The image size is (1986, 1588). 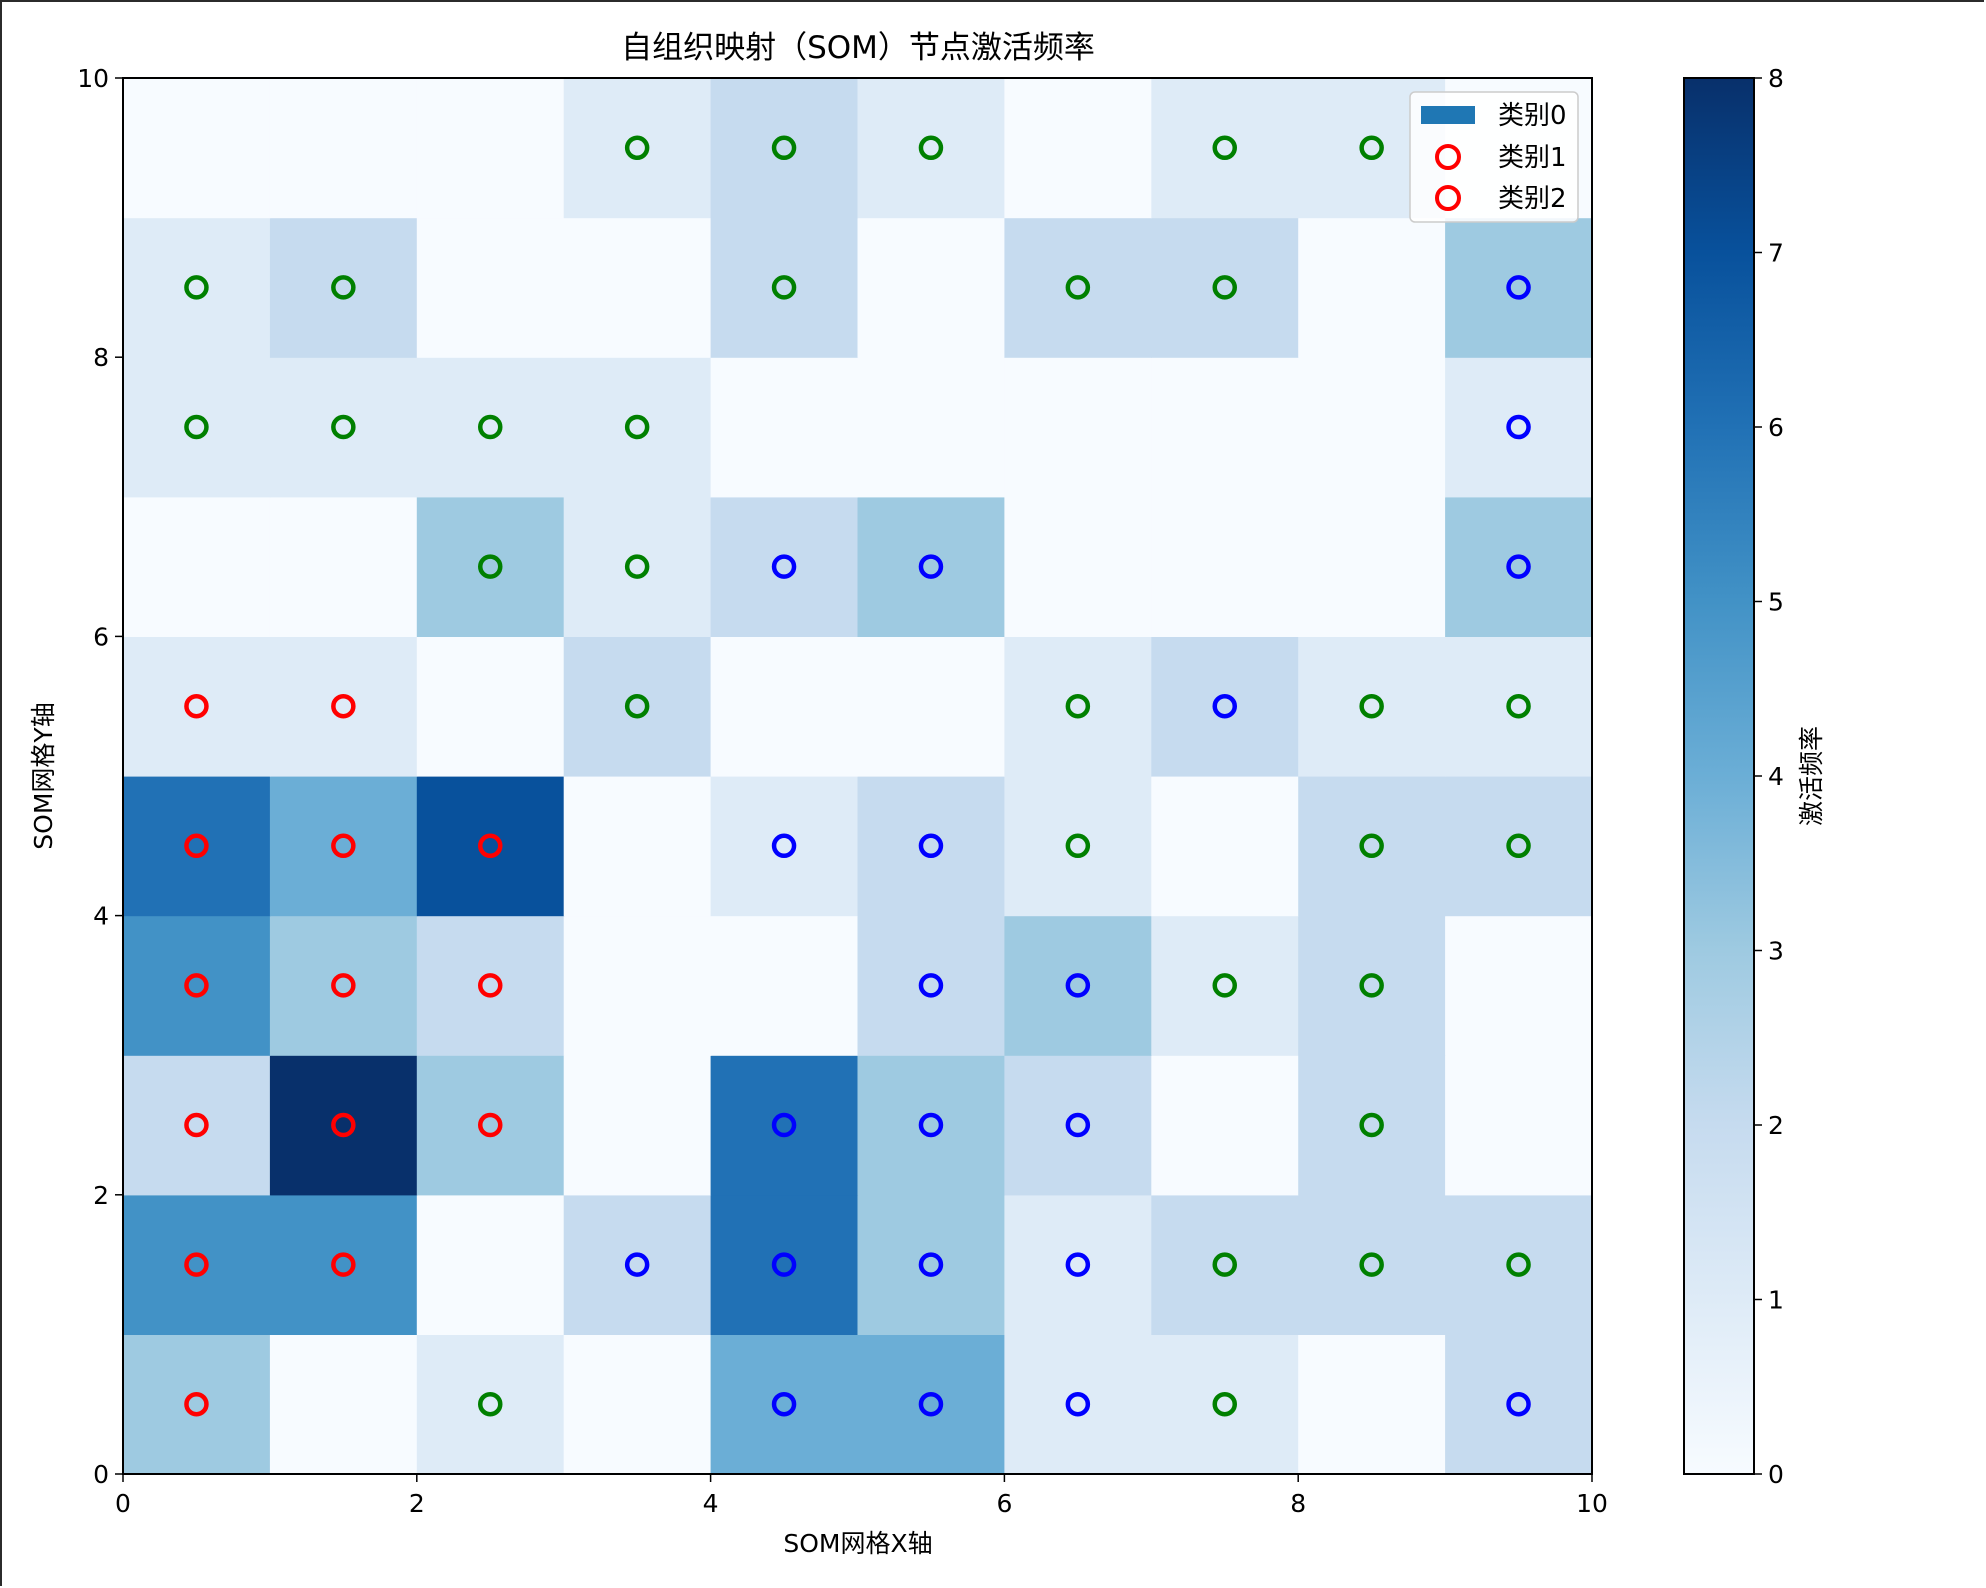 I want to click on colorbar: 0 1 2 3 4 5 6 7 8 激活频率, so click(x=1754, y=776).